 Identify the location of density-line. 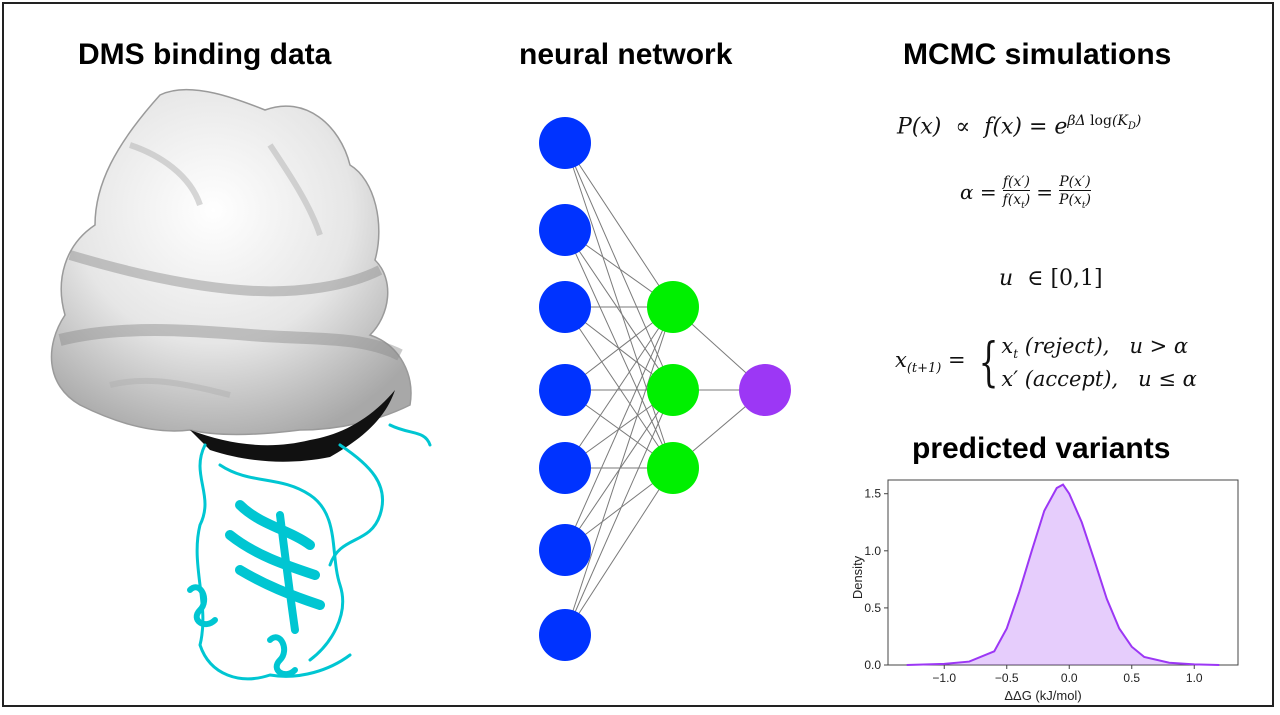
(1063, 574).